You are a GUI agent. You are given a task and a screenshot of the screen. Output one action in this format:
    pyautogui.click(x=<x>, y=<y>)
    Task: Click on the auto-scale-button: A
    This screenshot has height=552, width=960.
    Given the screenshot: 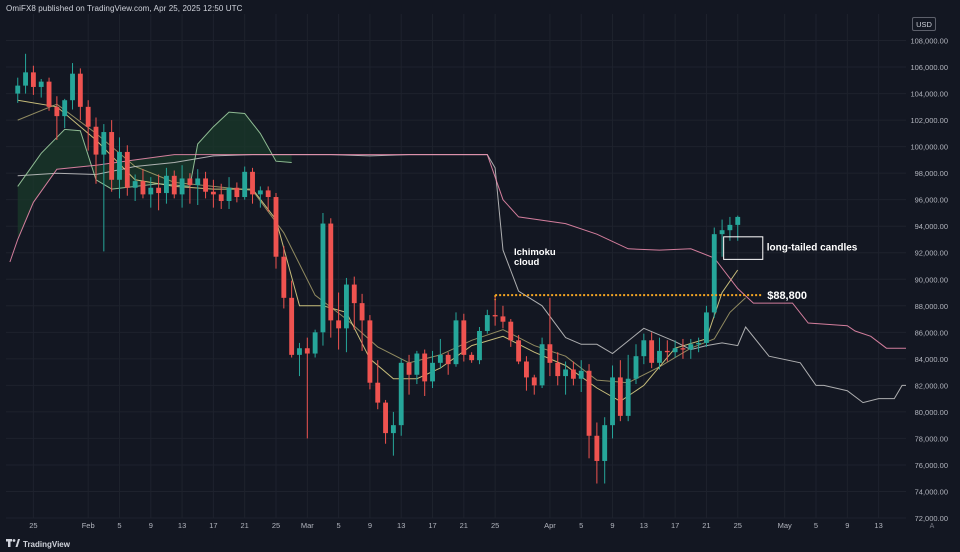 What is the action you would take?
    pyautogui.click(x=932, y=526)
    